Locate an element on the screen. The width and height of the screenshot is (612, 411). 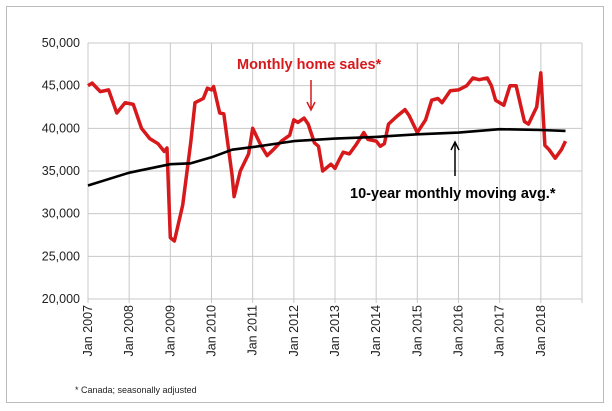
x-tick-label: Jan 2015 is located at coordinates (417, 330).